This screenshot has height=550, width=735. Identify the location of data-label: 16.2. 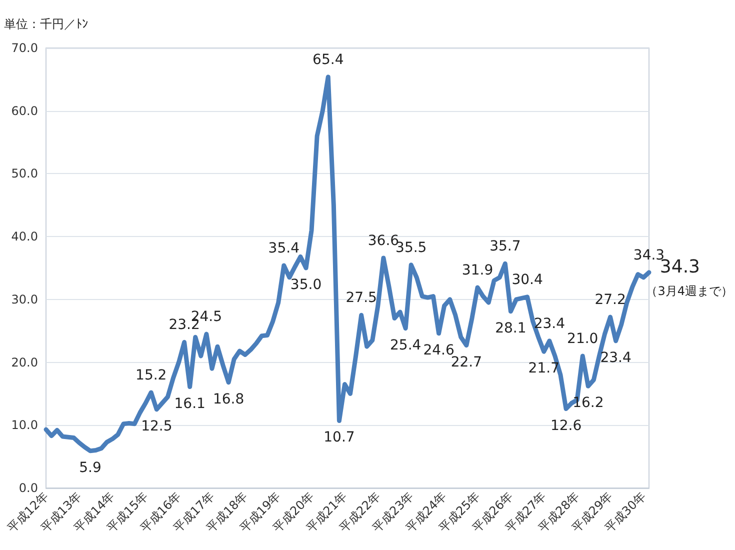
(588, 403).